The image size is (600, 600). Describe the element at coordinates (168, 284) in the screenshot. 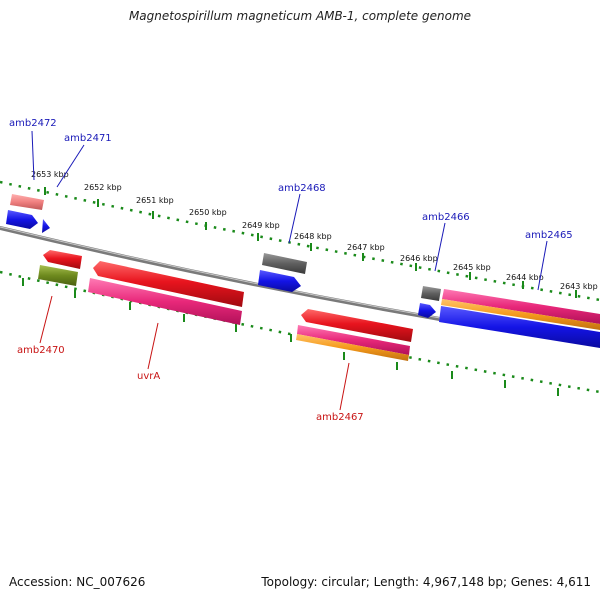

I see `gene-uvrA-red-arrow` at that location.